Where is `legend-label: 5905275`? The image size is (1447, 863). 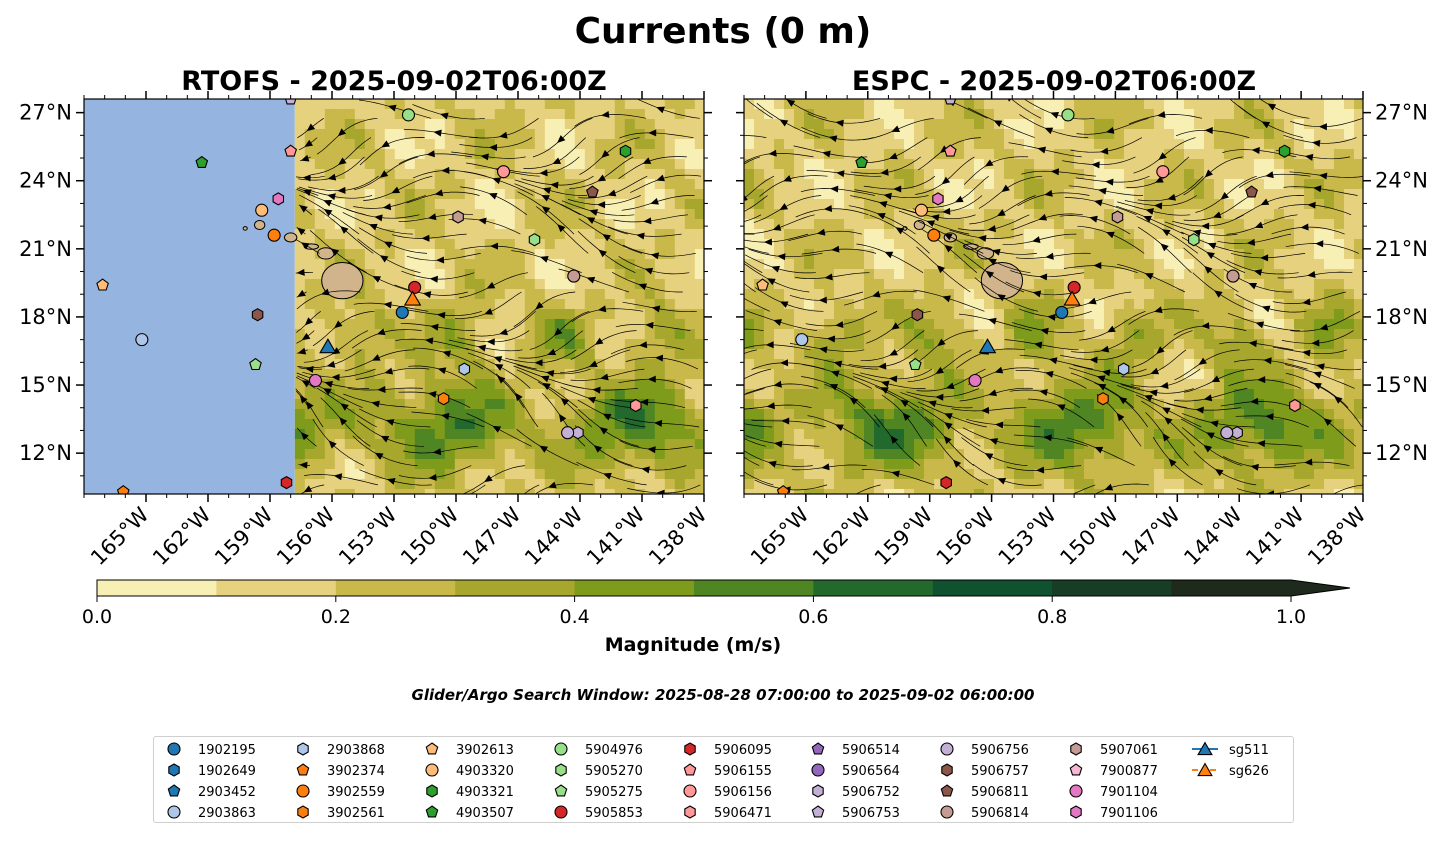 legend-label: 5905275 is located at coordinates (614, 792).